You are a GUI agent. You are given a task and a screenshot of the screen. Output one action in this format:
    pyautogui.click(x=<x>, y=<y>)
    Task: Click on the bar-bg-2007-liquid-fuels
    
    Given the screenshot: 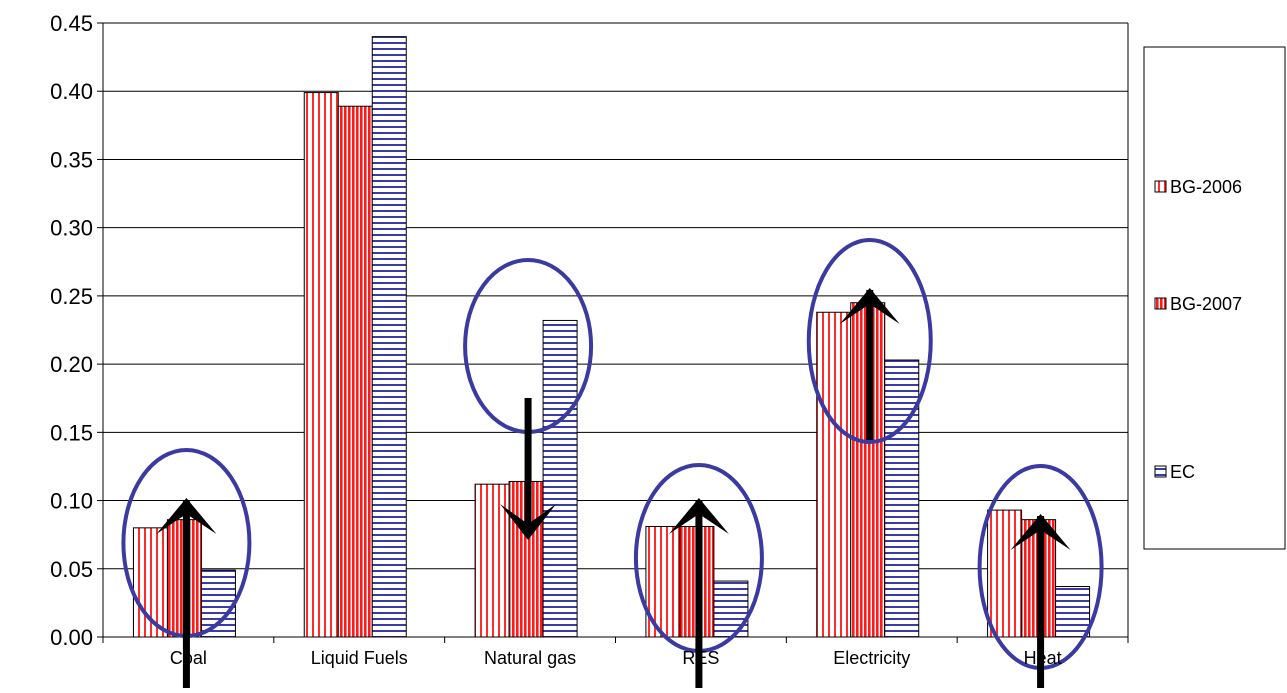 What is the action you would take?
    pyautogui.click(x=355, y=371)
    